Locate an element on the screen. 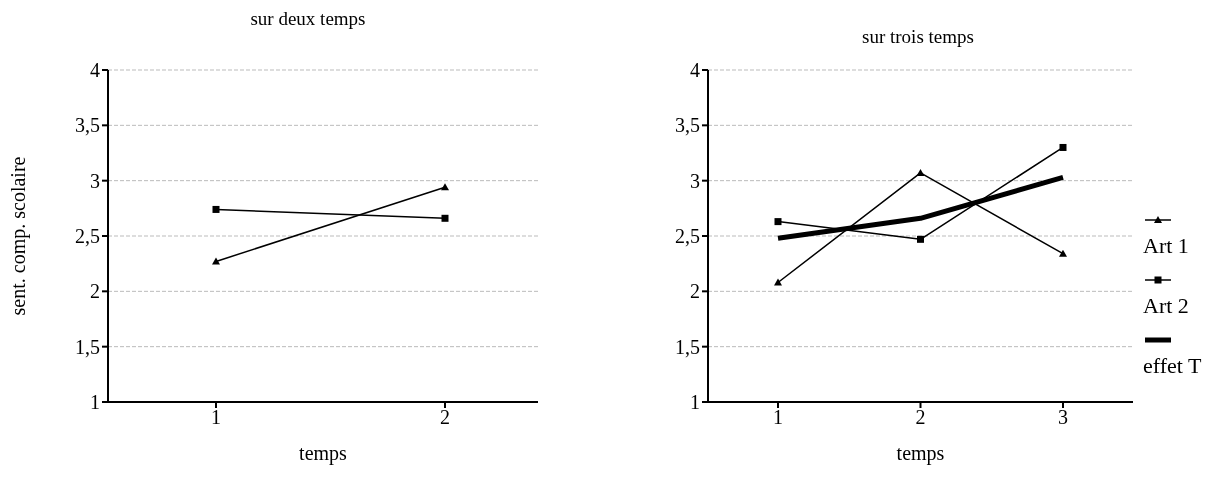  y-axis-title: sent. comp. scolaire is located at coordinates (19, 236).